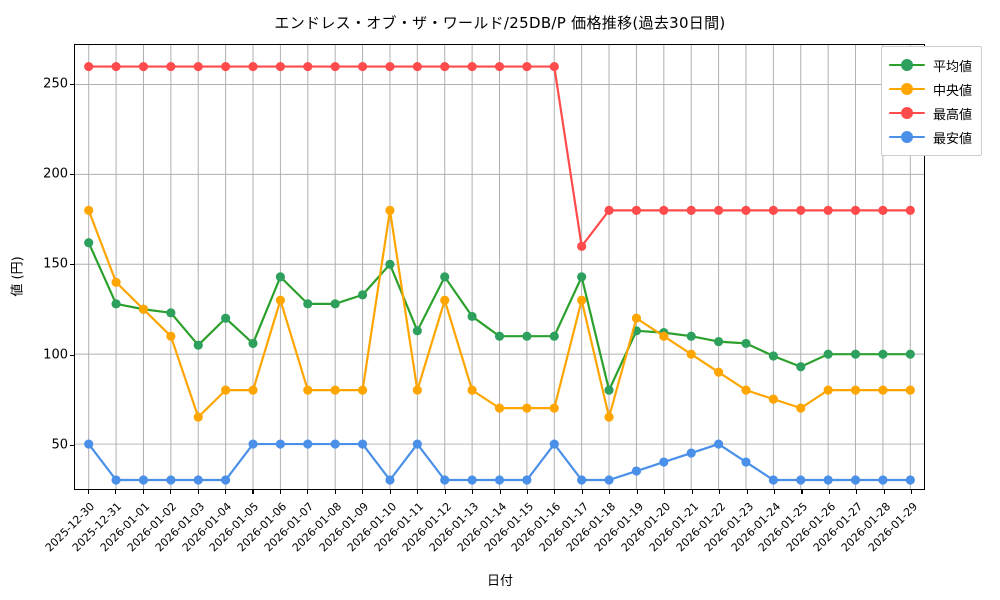 This screenshot has width=1000, height=600. What do you see at coordinates (952, 139) in the screenshot?
I see `legend-label: 最安値` at bounding box center [952, 139].